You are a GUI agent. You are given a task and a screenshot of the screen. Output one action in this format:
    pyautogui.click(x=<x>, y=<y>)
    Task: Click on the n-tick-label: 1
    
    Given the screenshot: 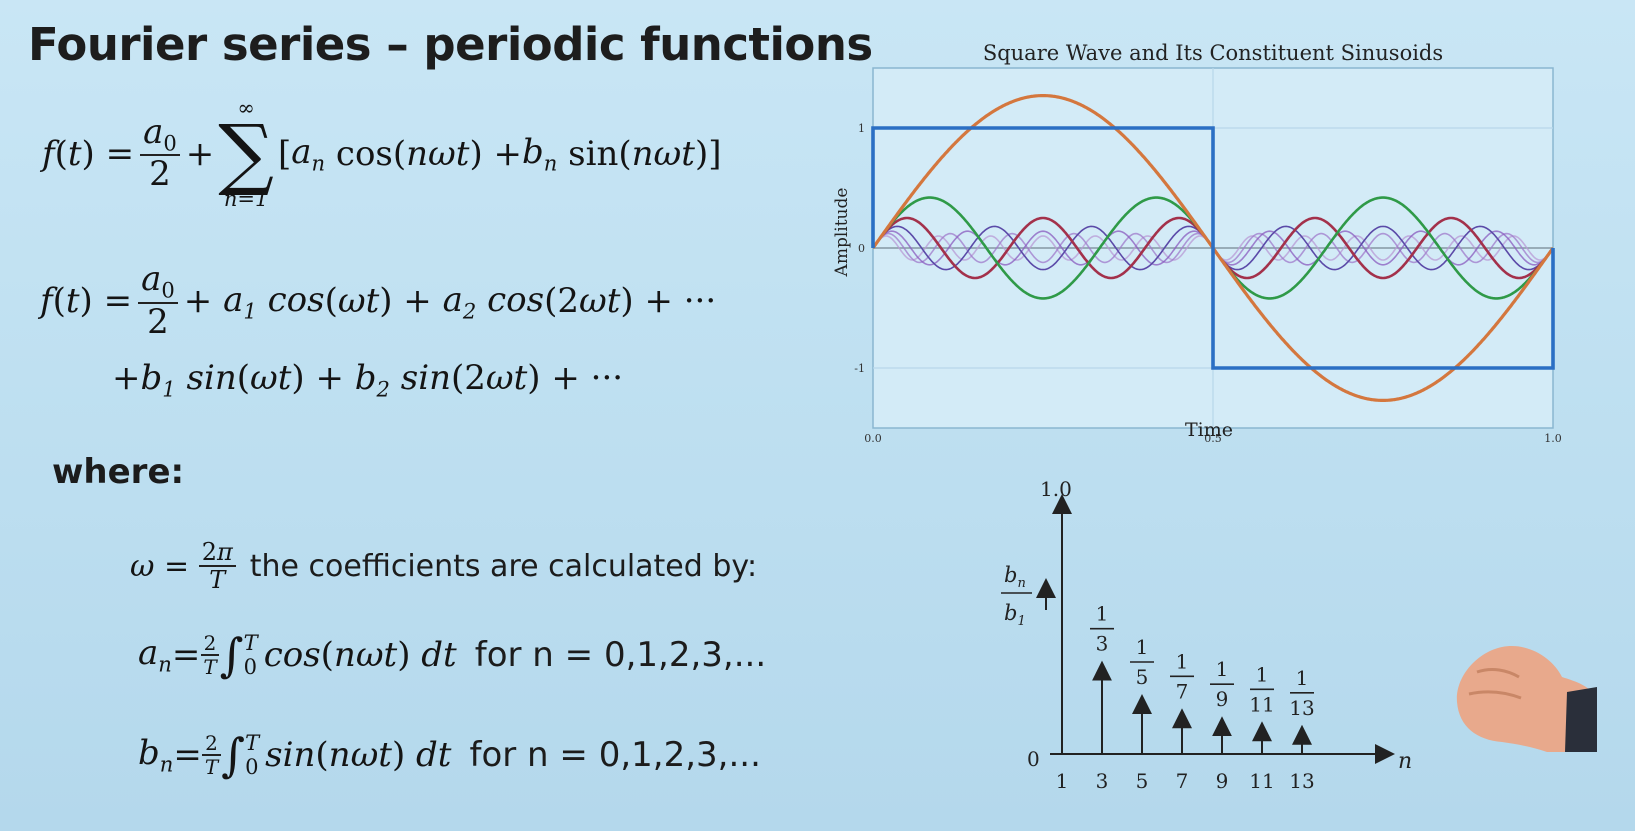 What is the action you would take?
    pyautogui.click(x=1062, y=781)
    